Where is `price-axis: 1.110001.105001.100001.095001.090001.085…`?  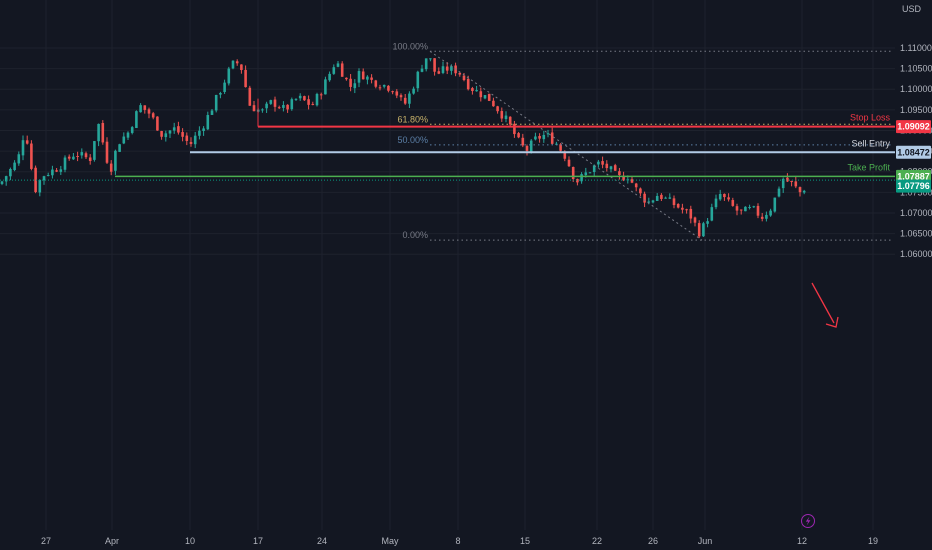
price-axis: 1.110001.105001.100001.095001.090001.085… is located at coordinates (914, 151).